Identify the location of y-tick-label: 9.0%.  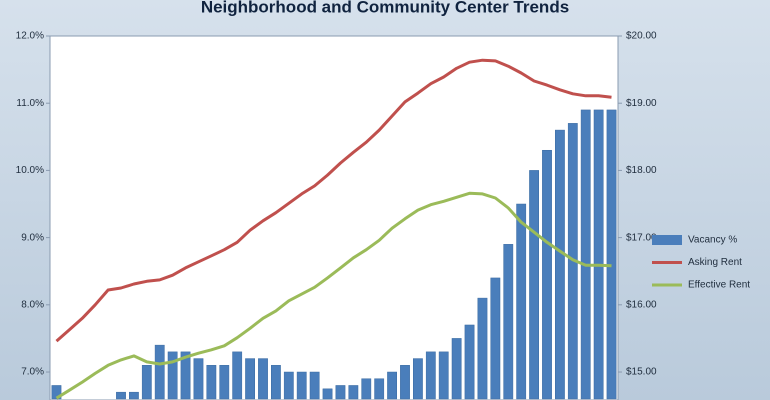
(32, 237).